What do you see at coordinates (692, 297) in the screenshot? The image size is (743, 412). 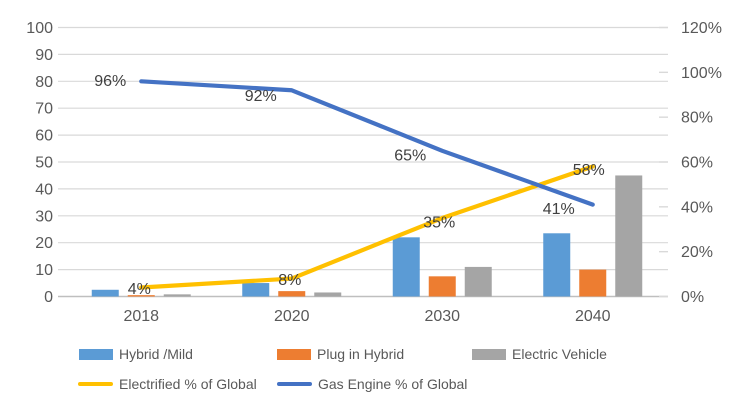 I see `right-axis-tick-label: 0%` at bounding box center [692, 297].